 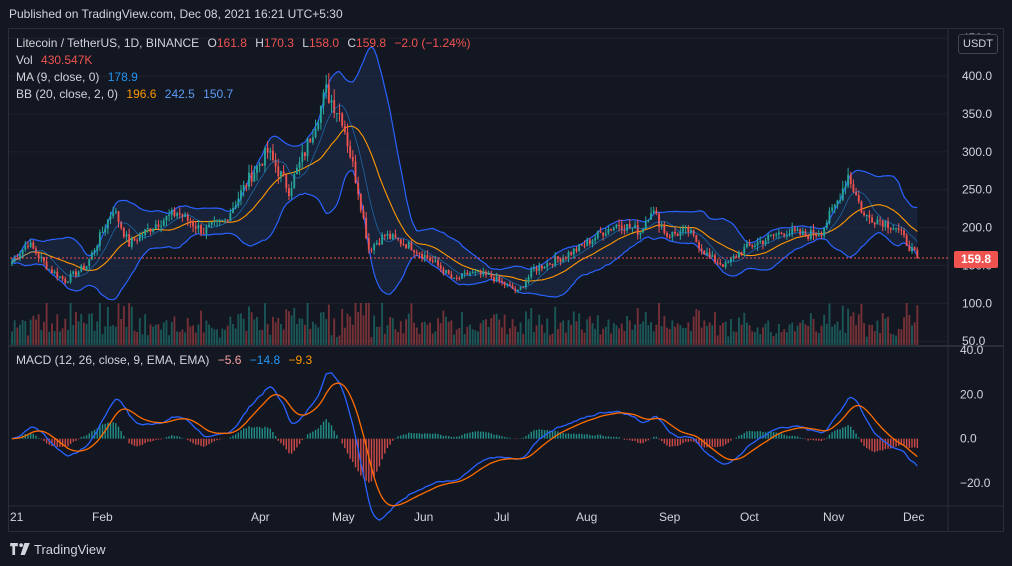 I want to click on legend-c-label: C, so click(x=352, y=43).